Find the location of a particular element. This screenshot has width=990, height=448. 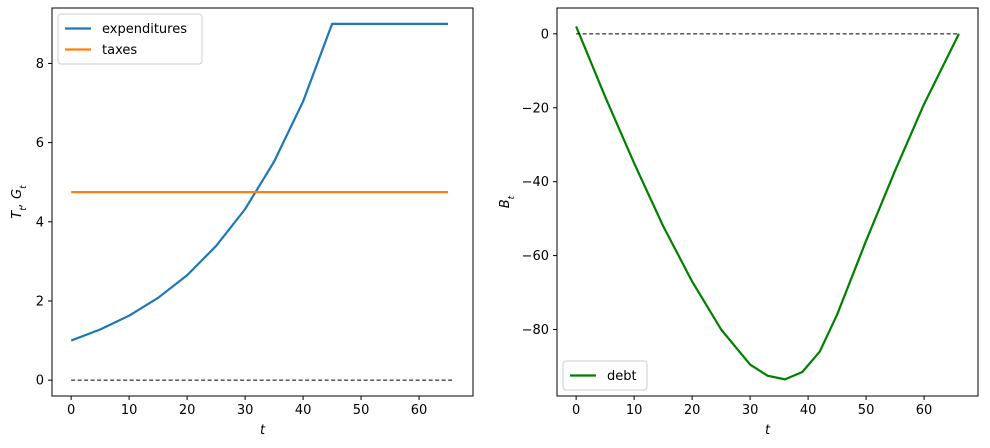

y-tick-label: 6 is located at coordinates (40, 143).